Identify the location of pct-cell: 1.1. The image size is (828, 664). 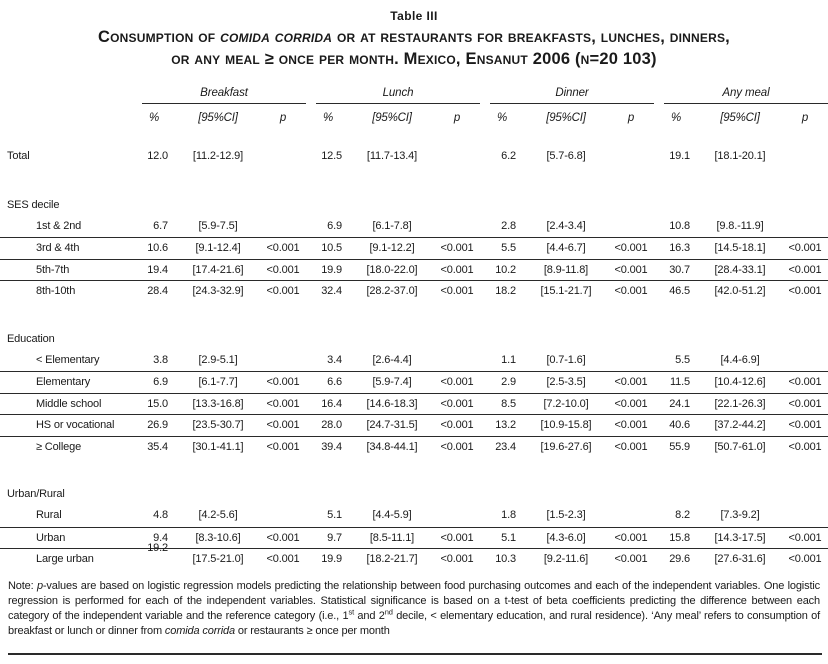
(508, 359).